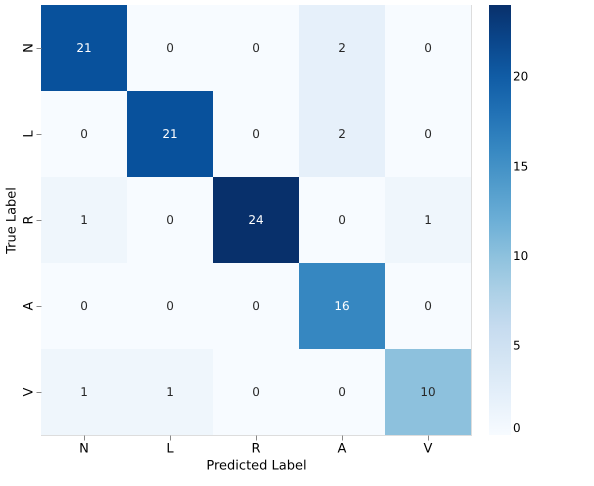 The height and width of the screenshot is (486, 594). I want to click on data-label: 10, so click(428, 392).